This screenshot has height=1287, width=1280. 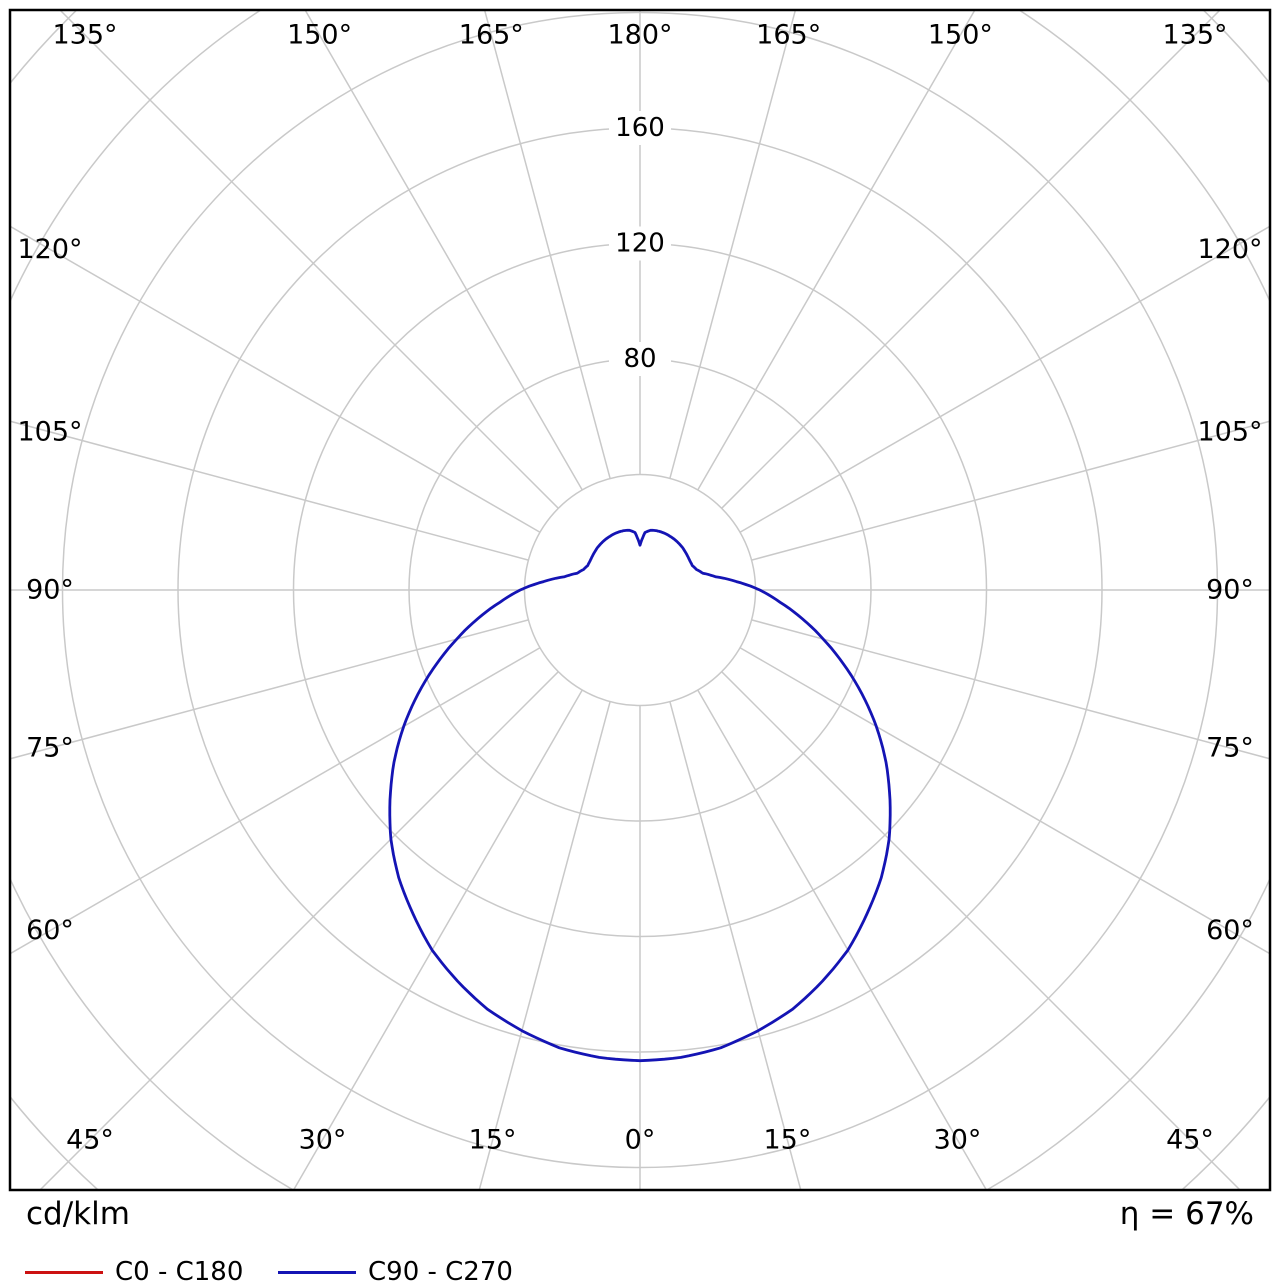 I want to click on legend-line-c90-c270, so click(x=317, y=1272).